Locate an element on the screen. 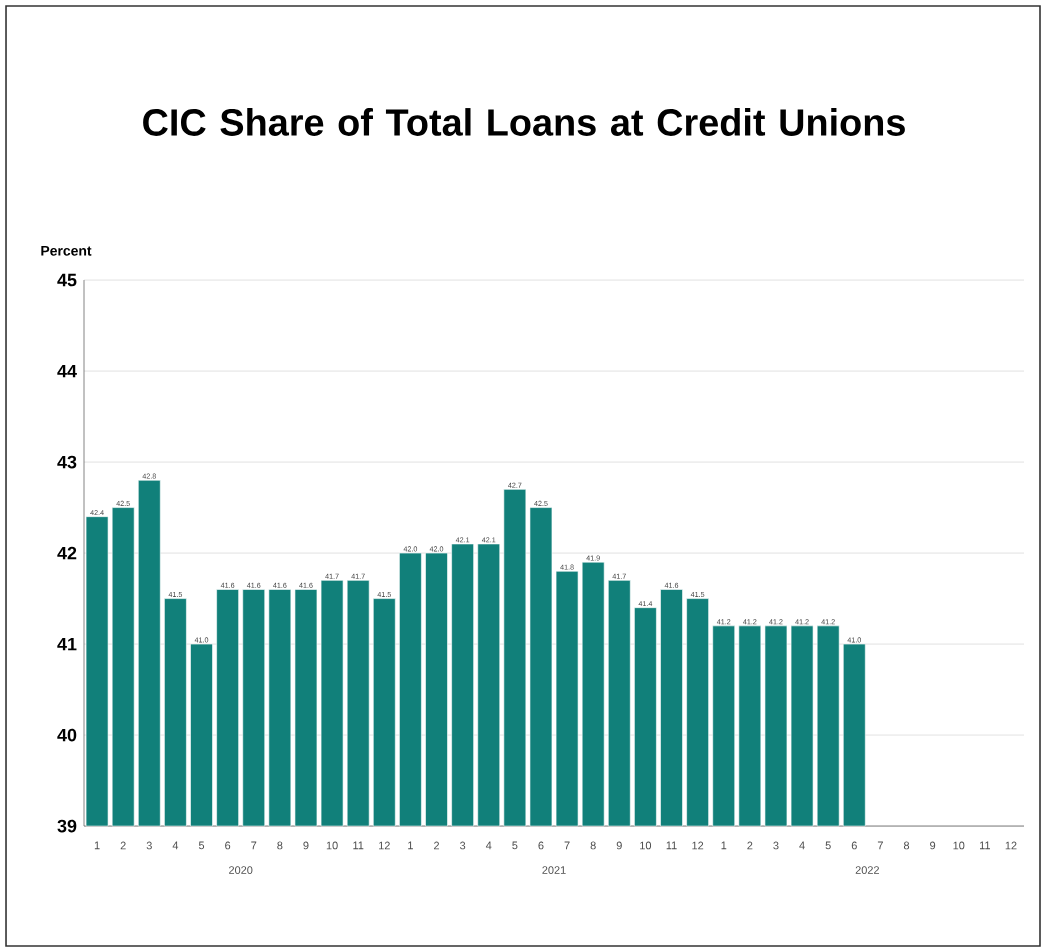 The image size is (1046, 952). y-tick-label: 45 is located at coordinates (67, 280).